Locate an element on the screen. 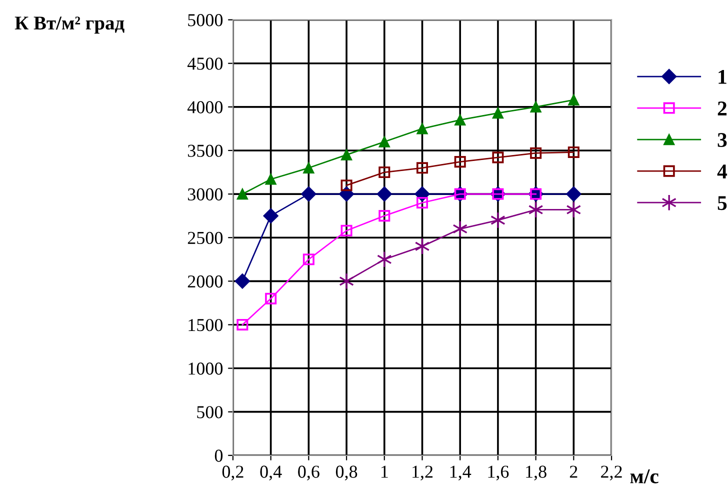 The height and width of the screenshot is (495, 728). y-tick-label: 1000 is located at coordinates (205, 368).